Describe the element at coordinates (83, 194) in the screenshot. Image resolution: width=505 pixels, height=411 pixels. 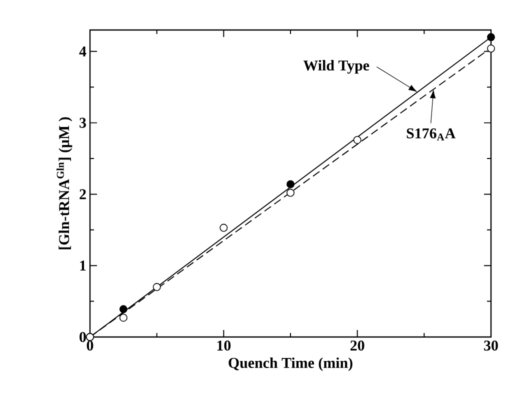
I see `y-tick-label: 2` at that location.